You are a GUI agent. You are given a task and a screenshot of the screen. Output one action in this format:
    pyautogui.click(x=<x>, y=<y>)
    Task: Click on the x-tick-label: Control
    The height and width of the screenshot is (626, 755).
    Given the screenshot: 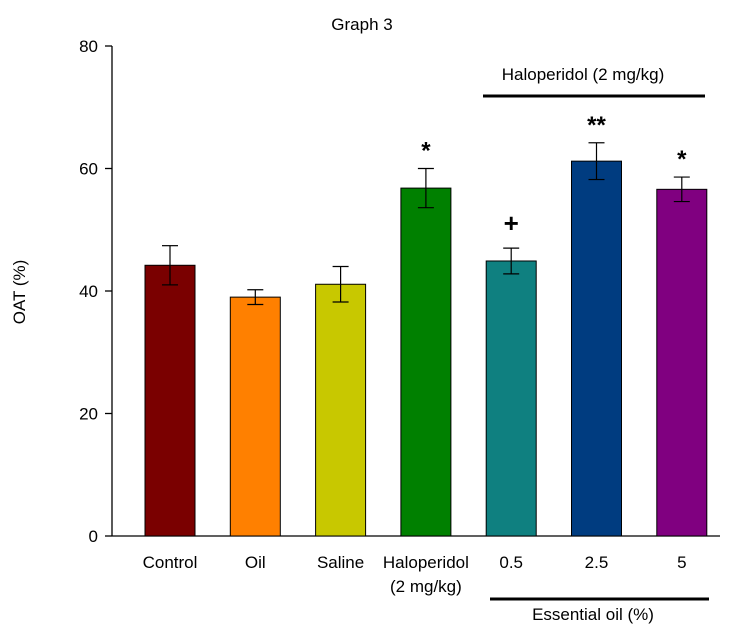 What is the action you would take?
    pyautogui.click(x=170, y=562)
    